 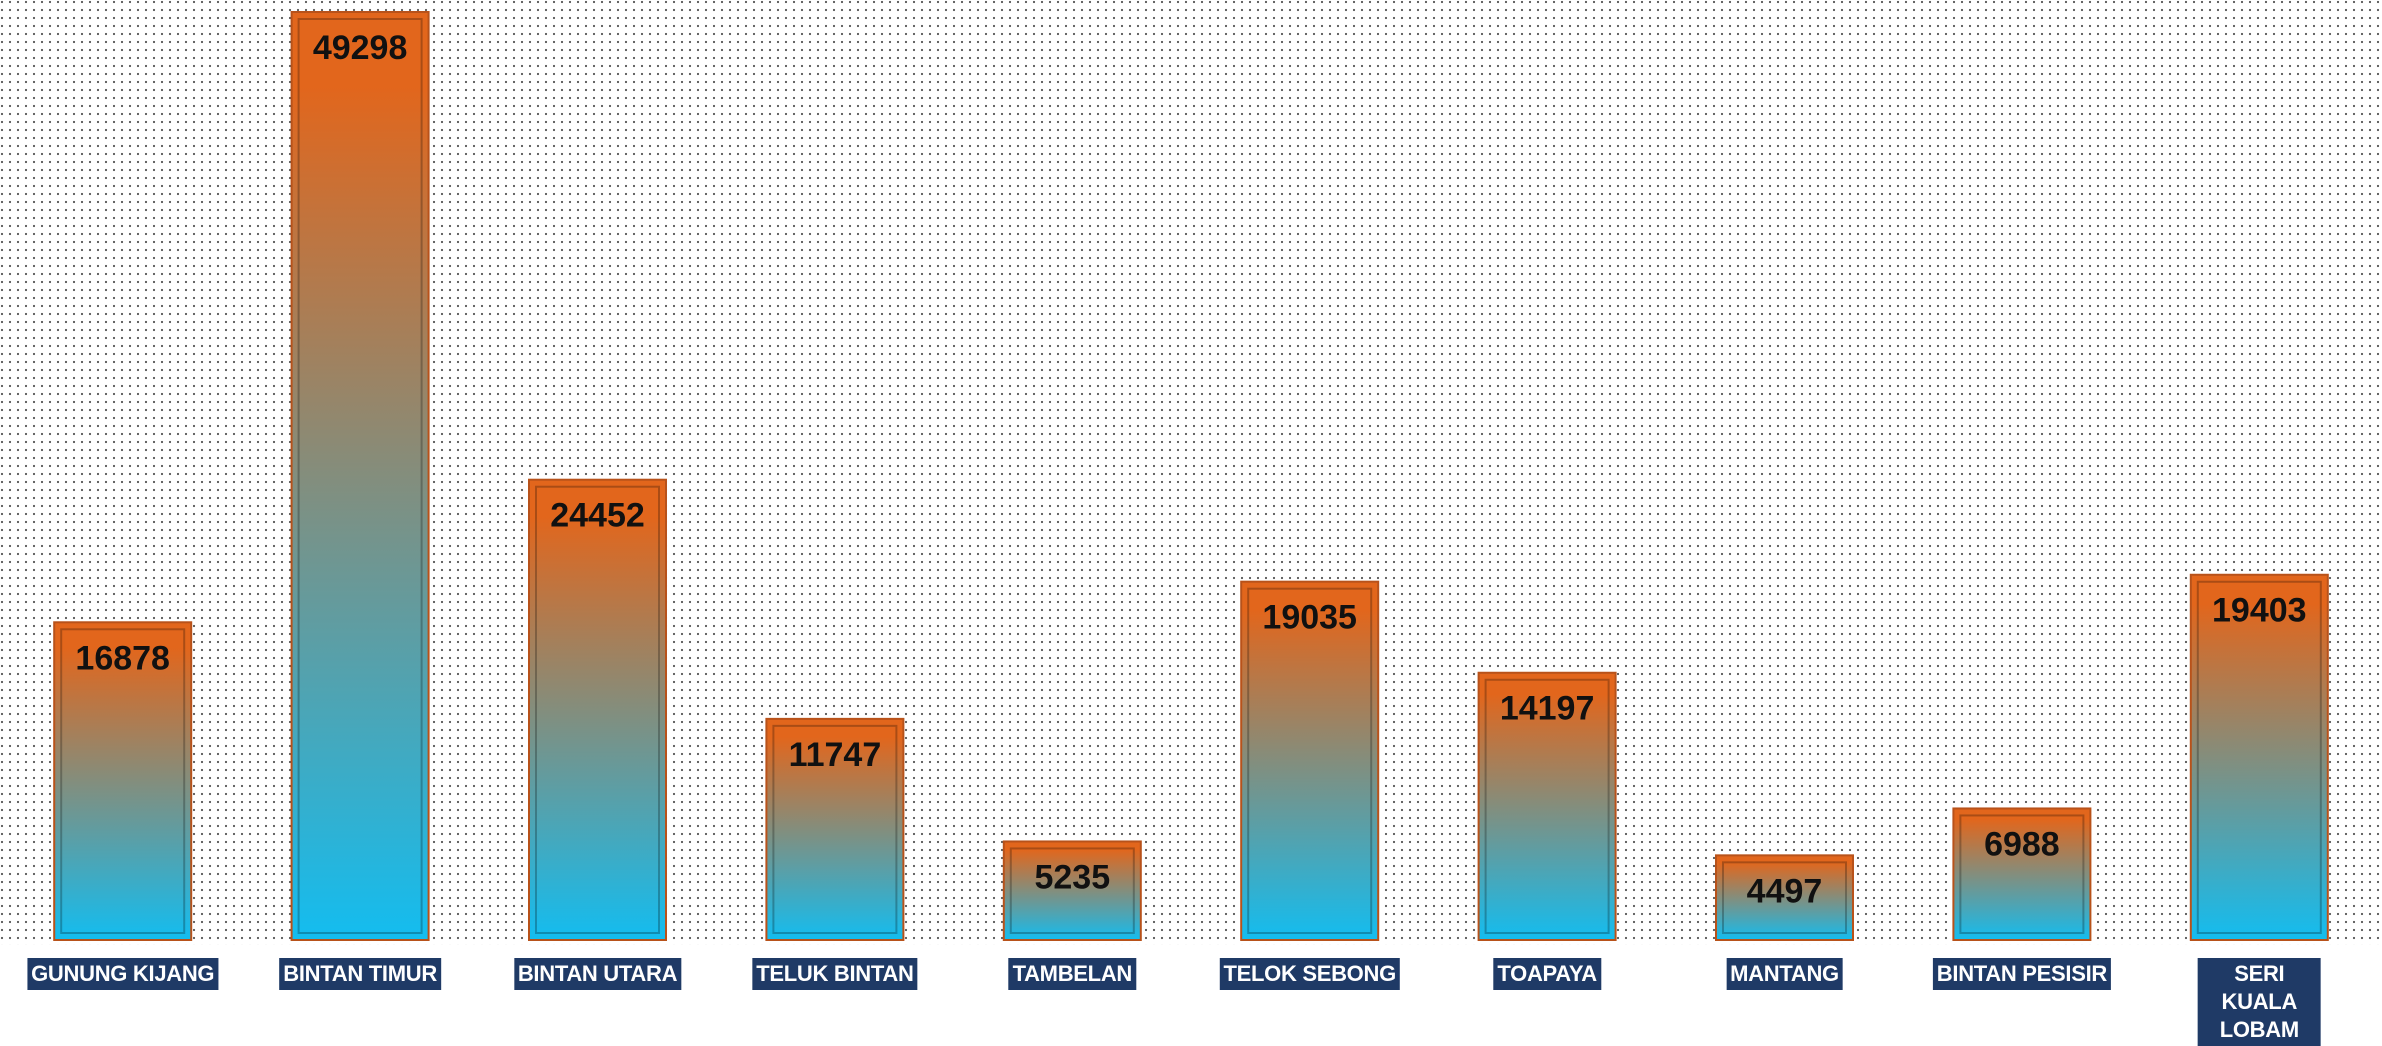 I want to click on category-label: BINTAN TIMUR, so click(x=360, y=974).